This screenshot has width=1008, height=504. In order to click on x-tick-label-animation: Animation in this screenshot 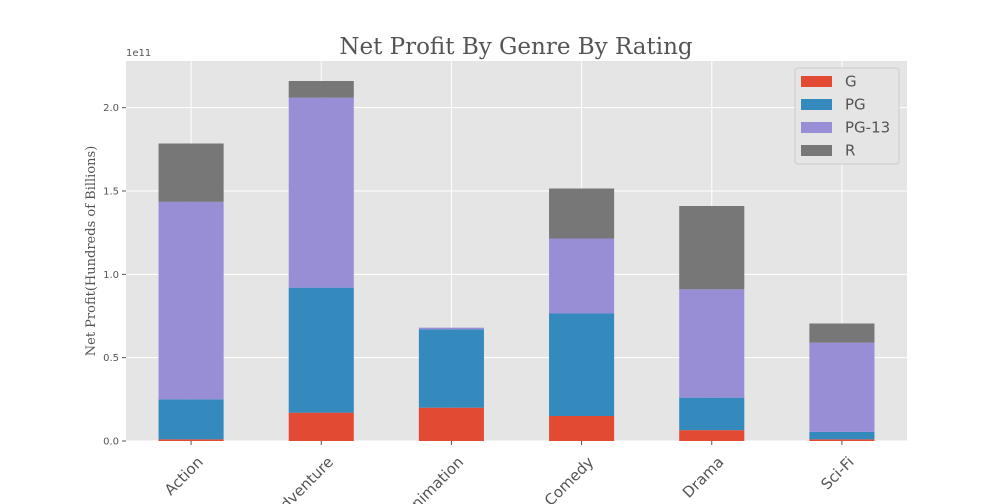, I will do `click(433, 478)`.